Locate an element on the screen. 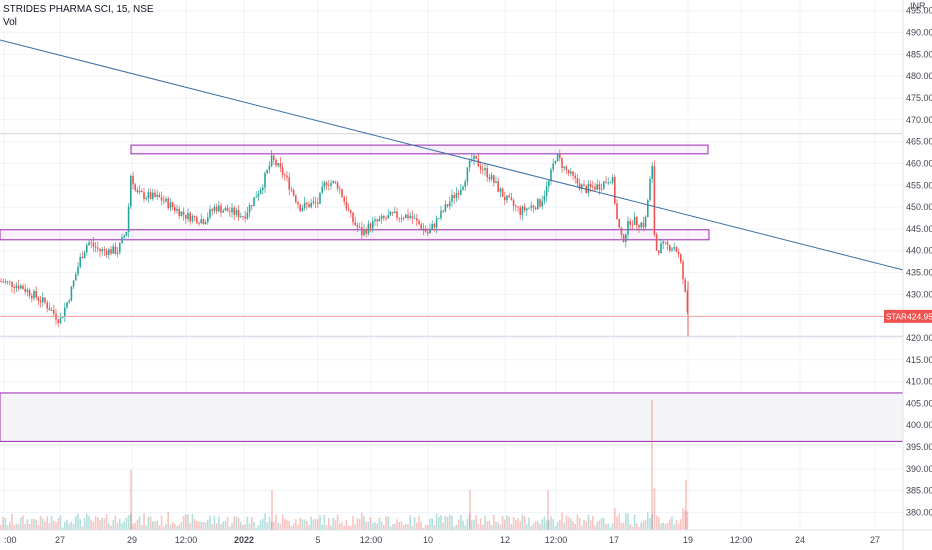 Image resolution: width=932 pixels, height=550 pixels. volume-label: Vol is located at coordinates (10, 22).